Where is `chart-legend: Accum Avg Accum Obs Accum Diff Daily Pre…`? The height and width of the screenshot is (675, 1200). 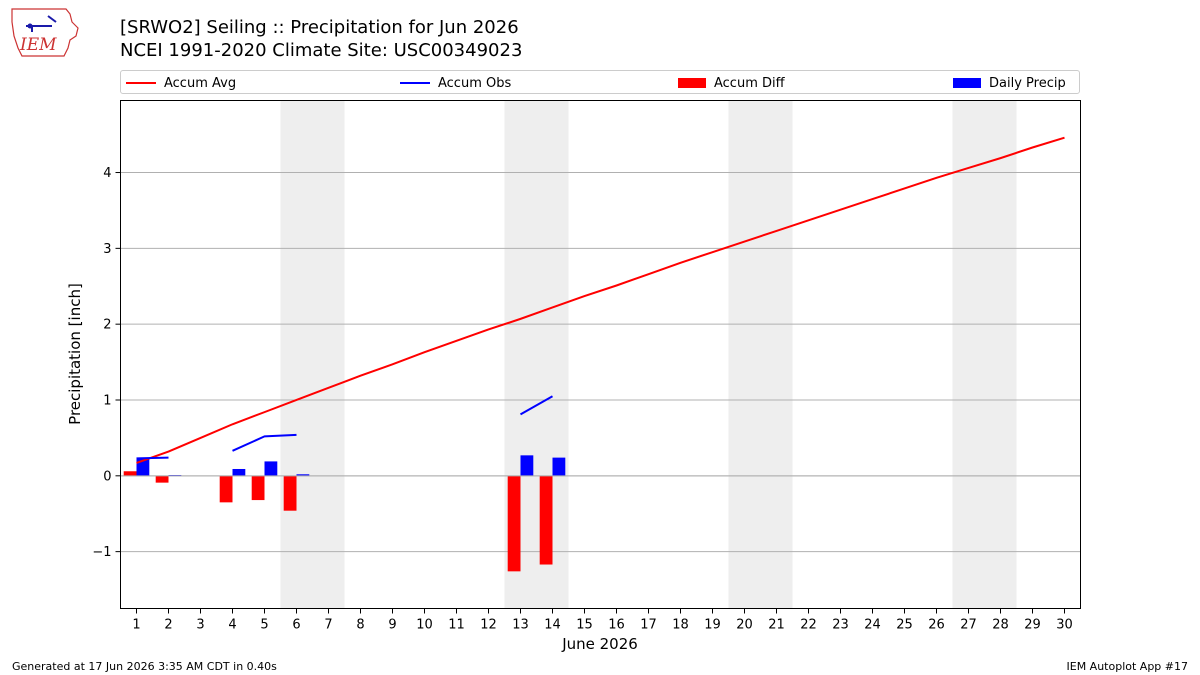 chart-legend: Accum Avg Accum Obs Accum Diff Daily Pre… is located at coordinates (600, 82).